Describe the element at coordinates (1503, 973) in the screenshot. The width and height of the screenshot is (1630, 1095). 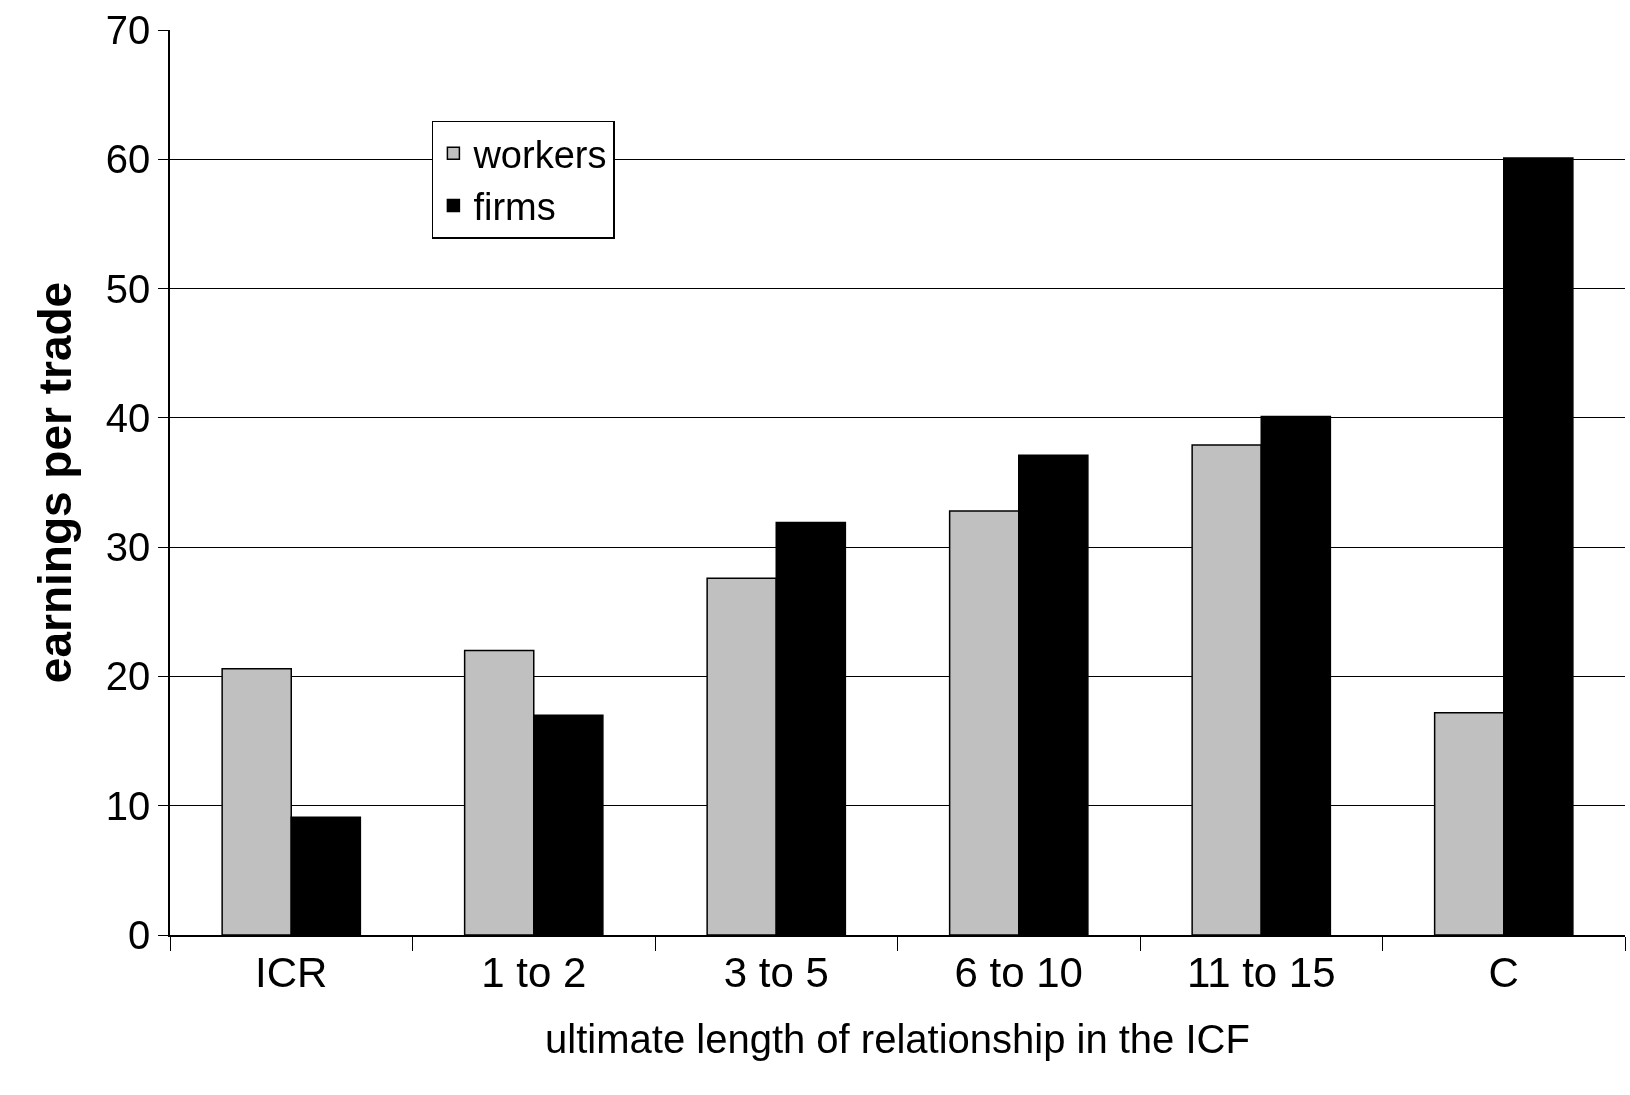
I see `x-tick-label: C` at that location.